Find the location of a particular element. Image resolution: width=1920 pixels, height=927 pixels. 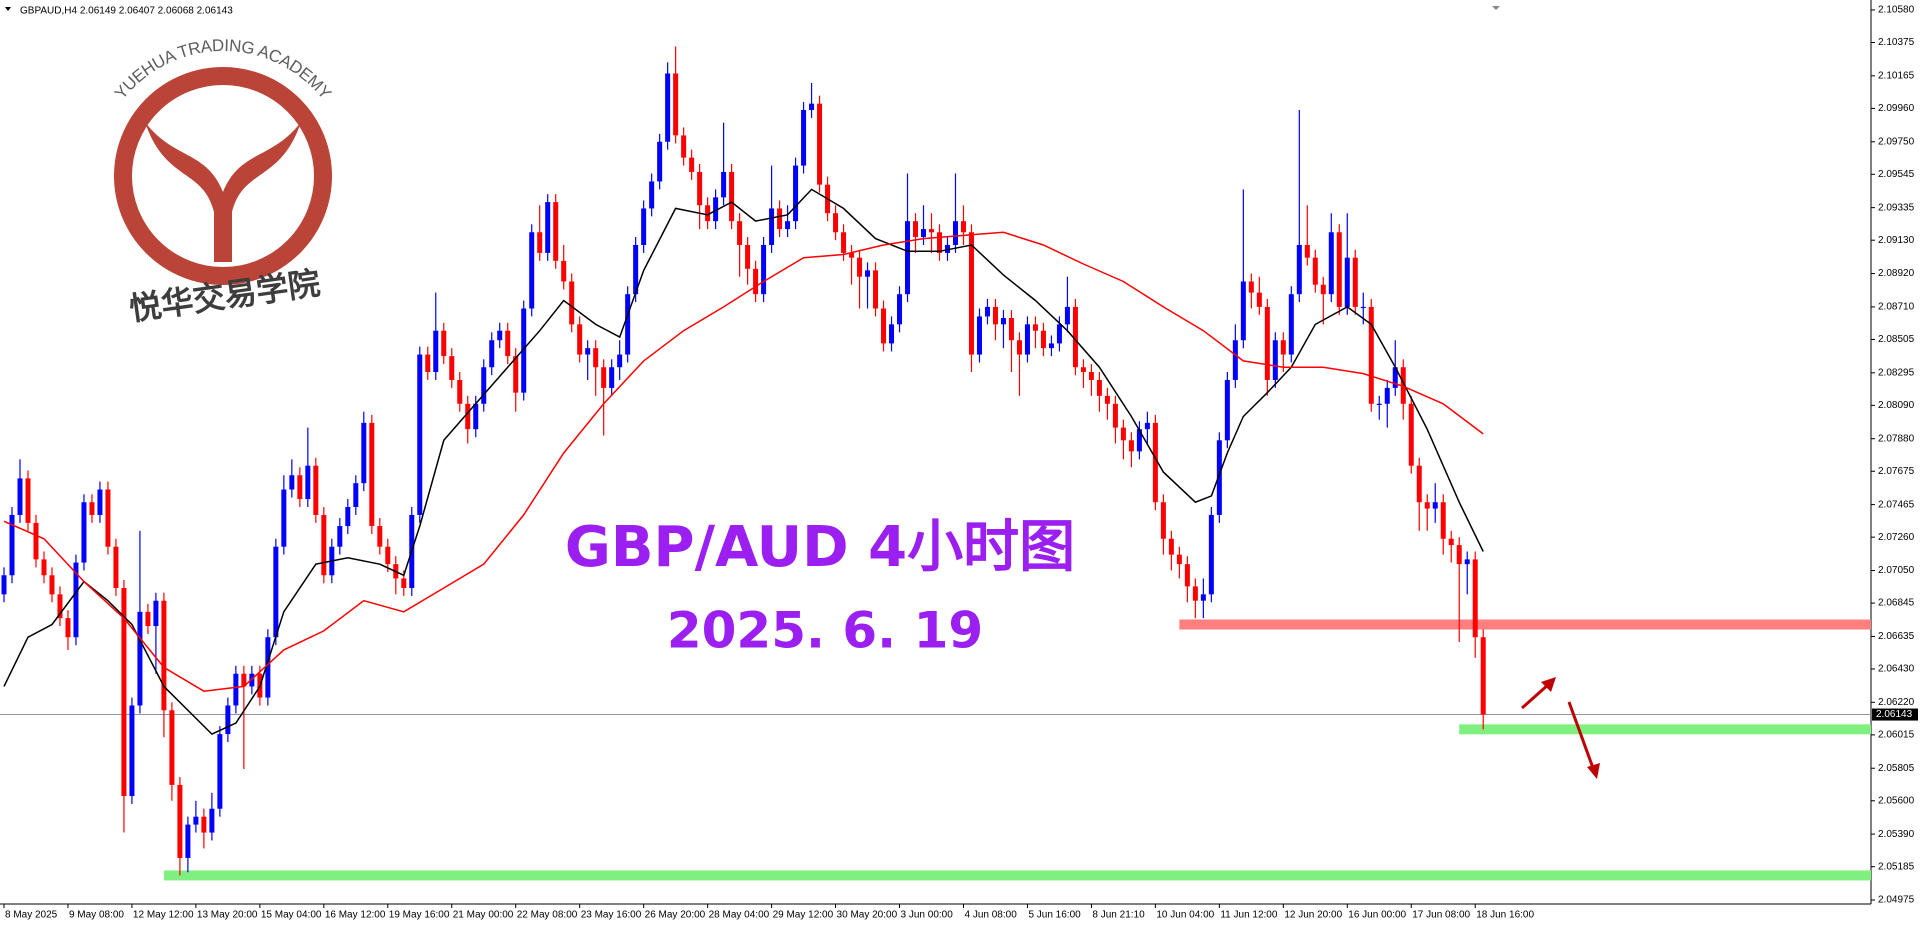

x-tick-label: 11 Jun 12:00 is located at coordinates (1249, 915).